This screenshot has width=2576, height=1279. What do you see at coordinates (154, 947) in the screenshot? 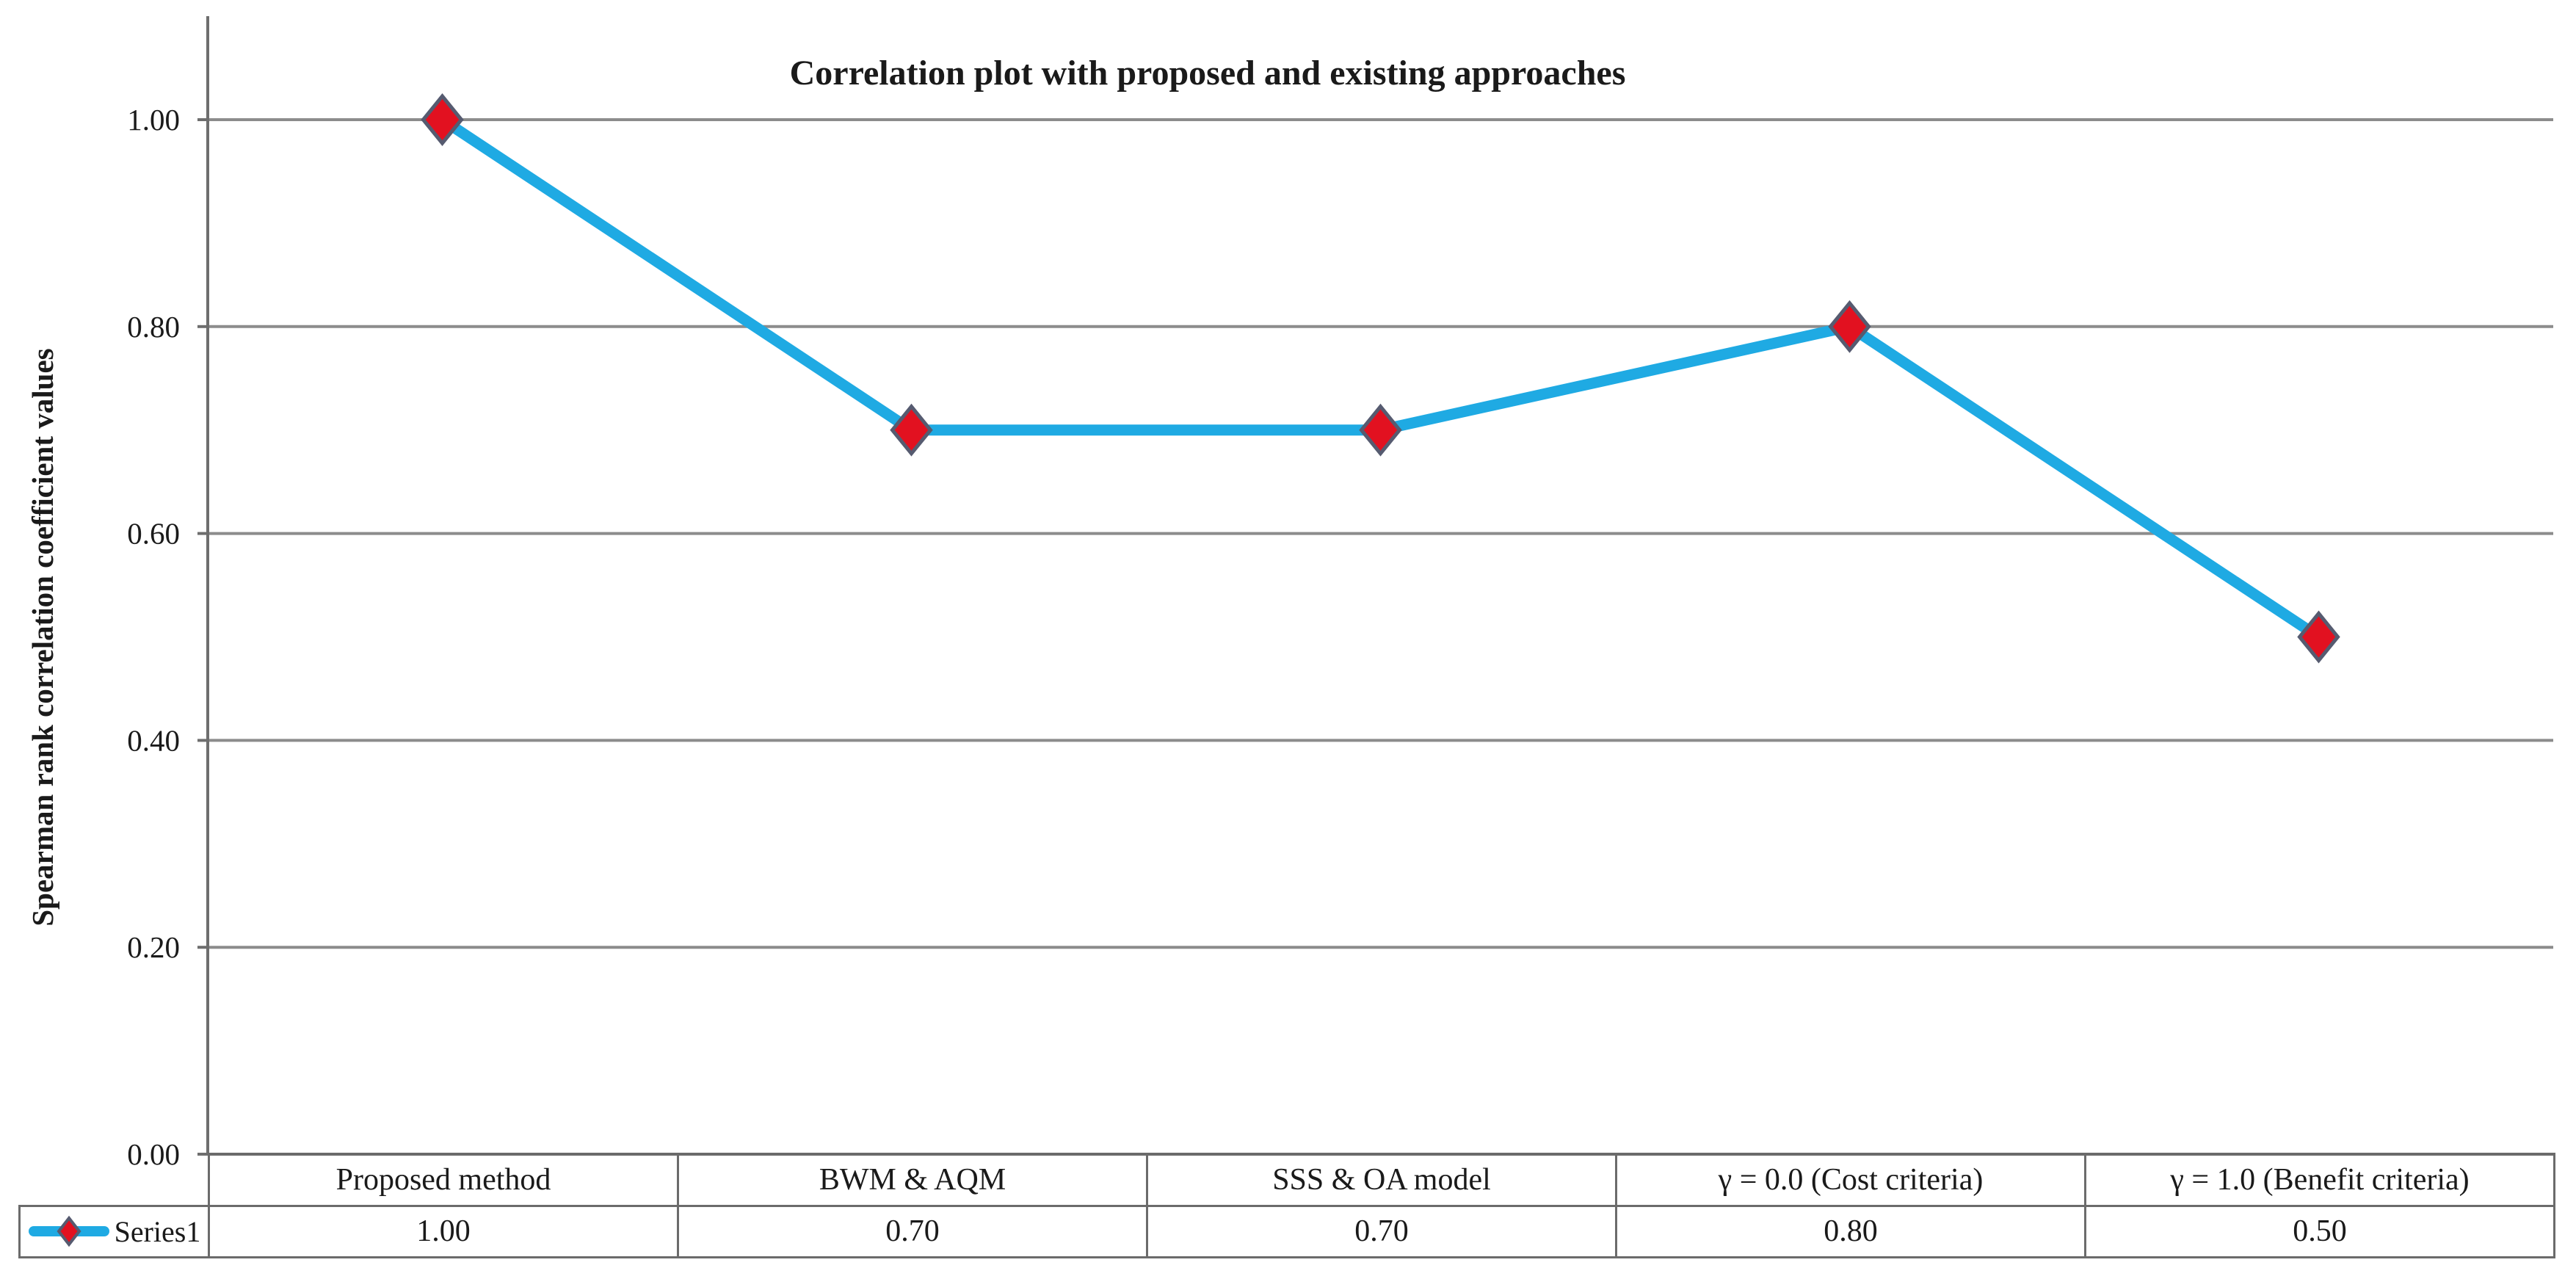
I see `y-tick-label: 0.20` at bounding box center [154, 947].